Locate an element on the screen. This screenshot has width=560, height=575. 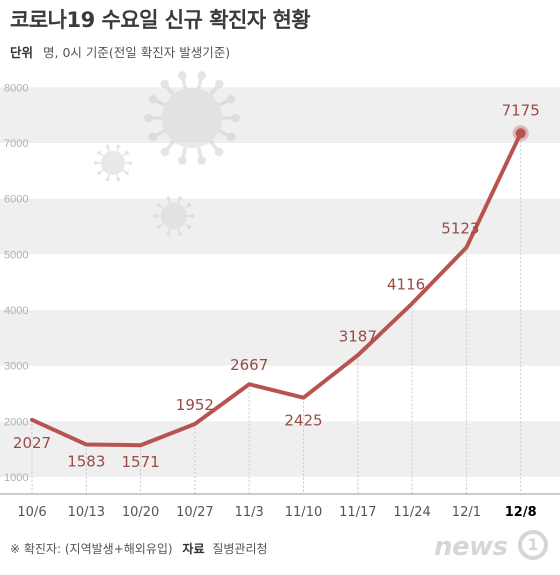
y-tick-label: 6000 is located at coordinates (16, 200).